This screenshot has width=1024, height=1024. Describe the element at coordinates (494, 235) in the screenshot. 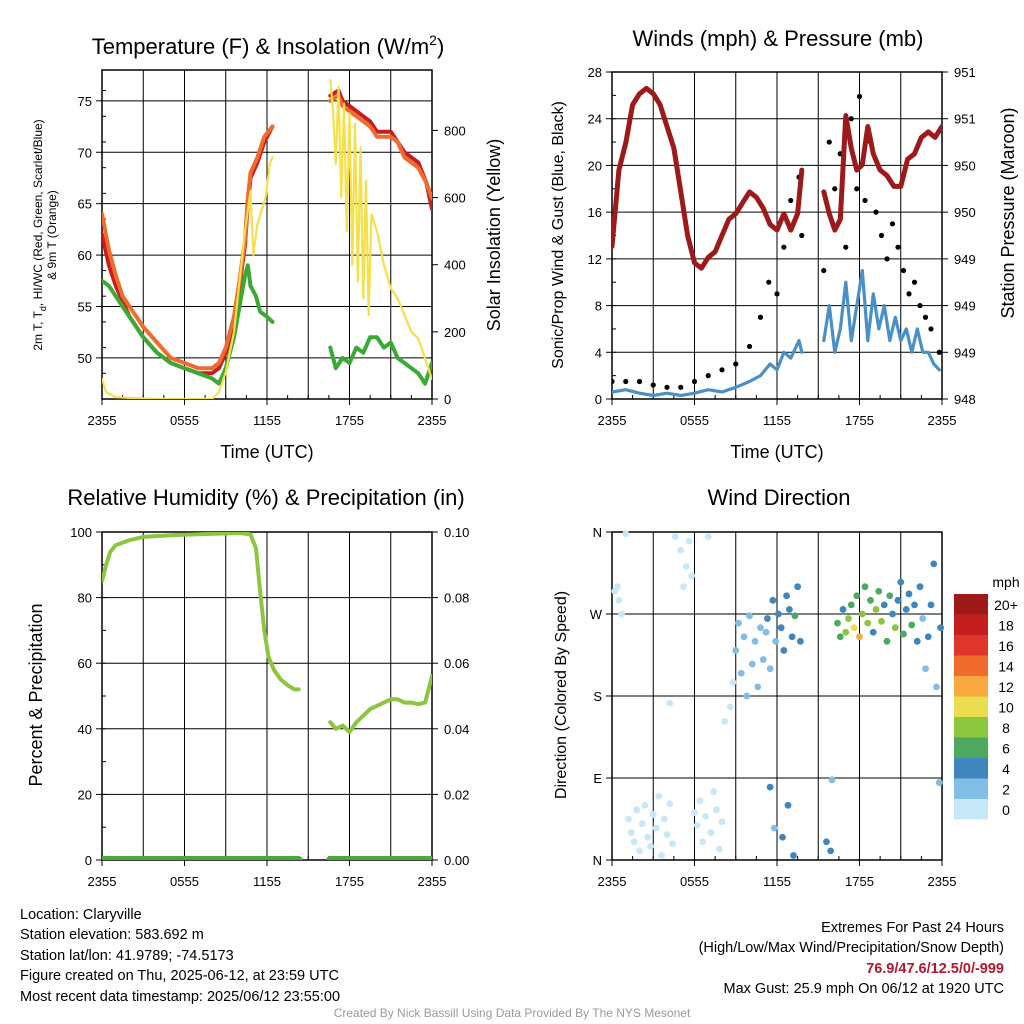

I see `insolation-y2label: Solar Insolation (Yellow)` at that location.